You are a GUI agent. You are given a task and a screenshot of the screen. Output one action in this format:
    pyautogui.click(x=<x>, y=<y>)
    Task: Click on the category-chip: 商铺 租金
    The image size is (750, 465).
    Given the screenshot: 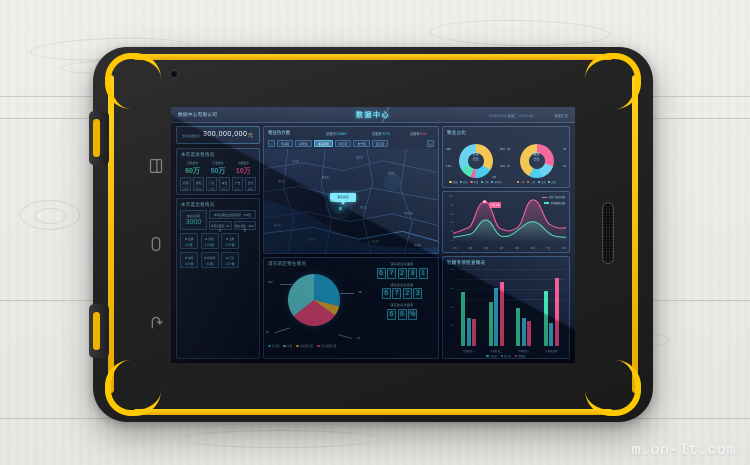 What is the action you would take?
    pyautogui.click(x=186, y=184)
    